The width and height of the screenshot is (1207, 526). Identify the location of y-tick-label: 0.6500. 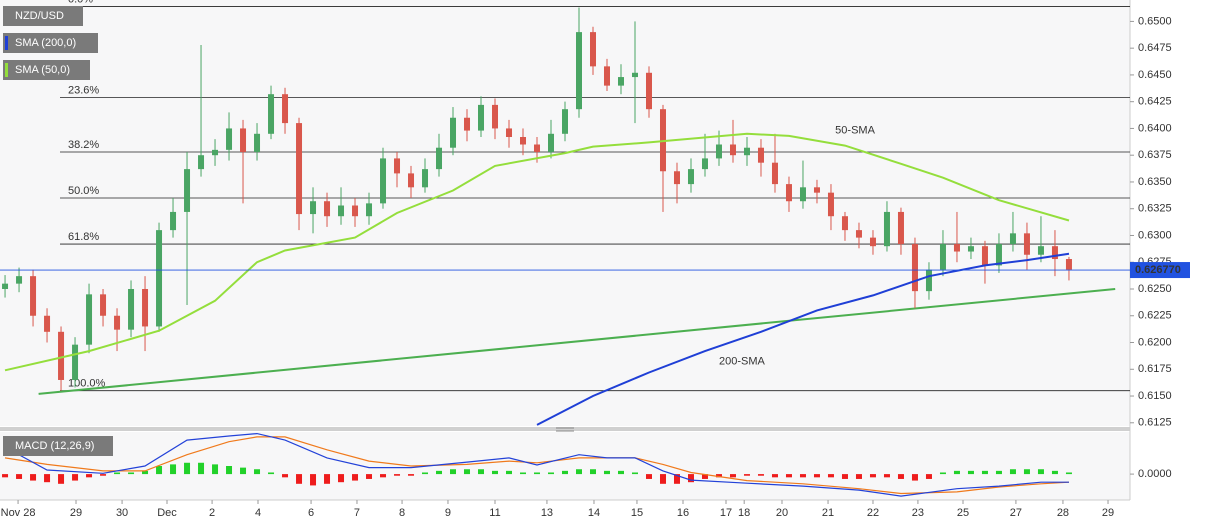
(1155, 21).